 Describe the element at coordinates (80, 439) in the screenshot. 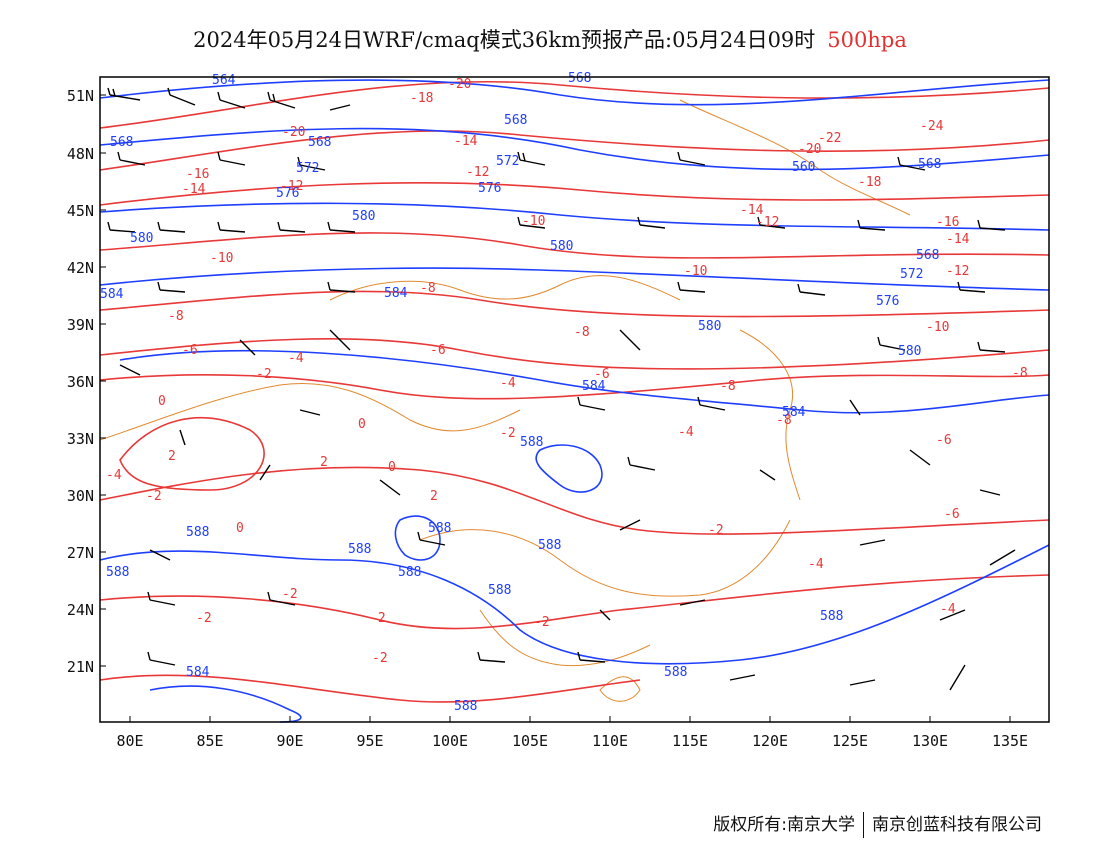

I see `lat-label-33n: 33N` at that location.